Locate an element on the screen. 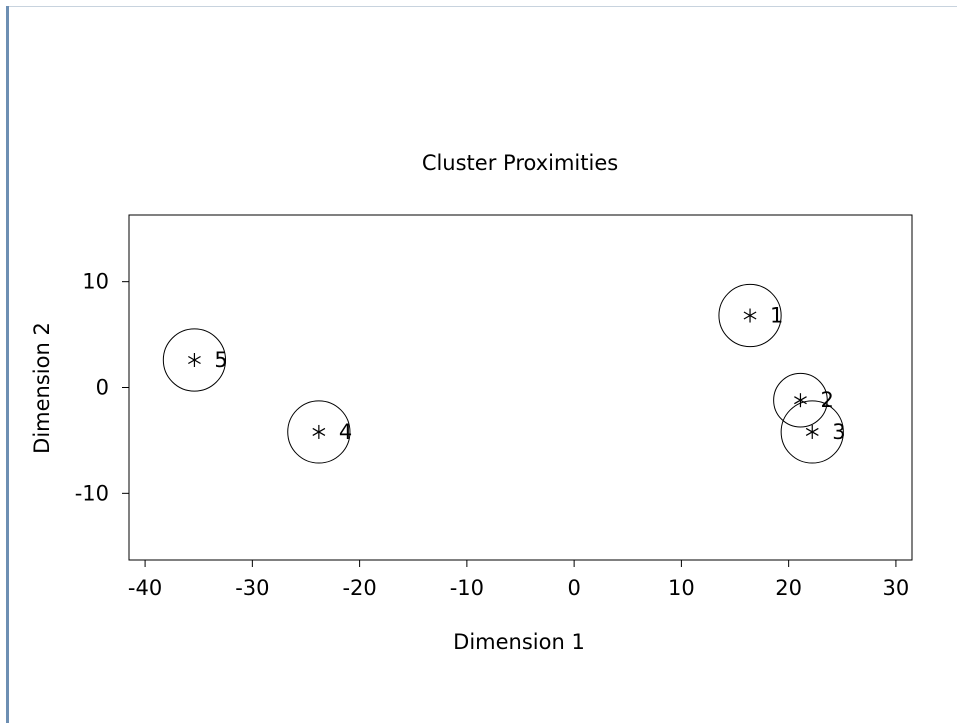 The height and width of the screenshot is (723, 957). x-tick-label: -40 is located at coordinates (145, 588).